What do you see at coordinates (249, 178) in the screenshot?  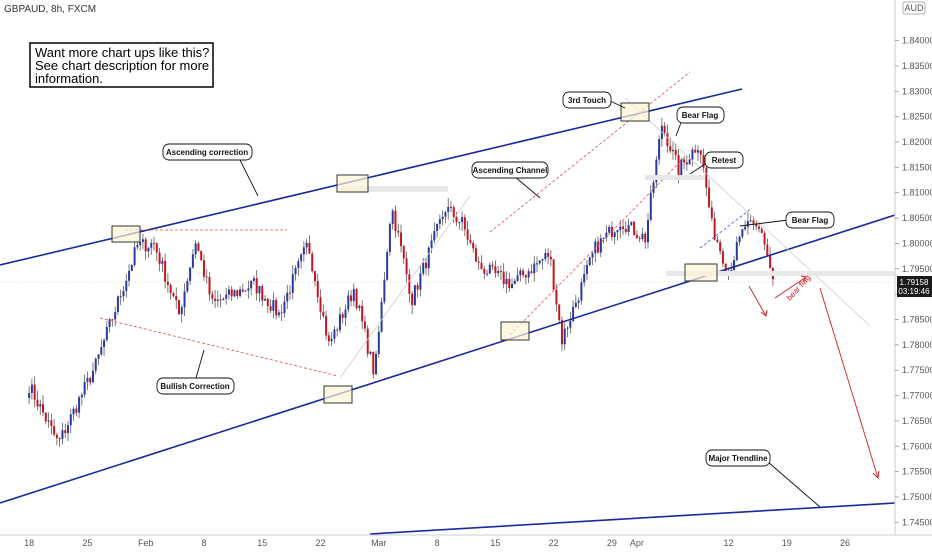 I see `pointer-ascending-correction` at bounding box center [249, 178].